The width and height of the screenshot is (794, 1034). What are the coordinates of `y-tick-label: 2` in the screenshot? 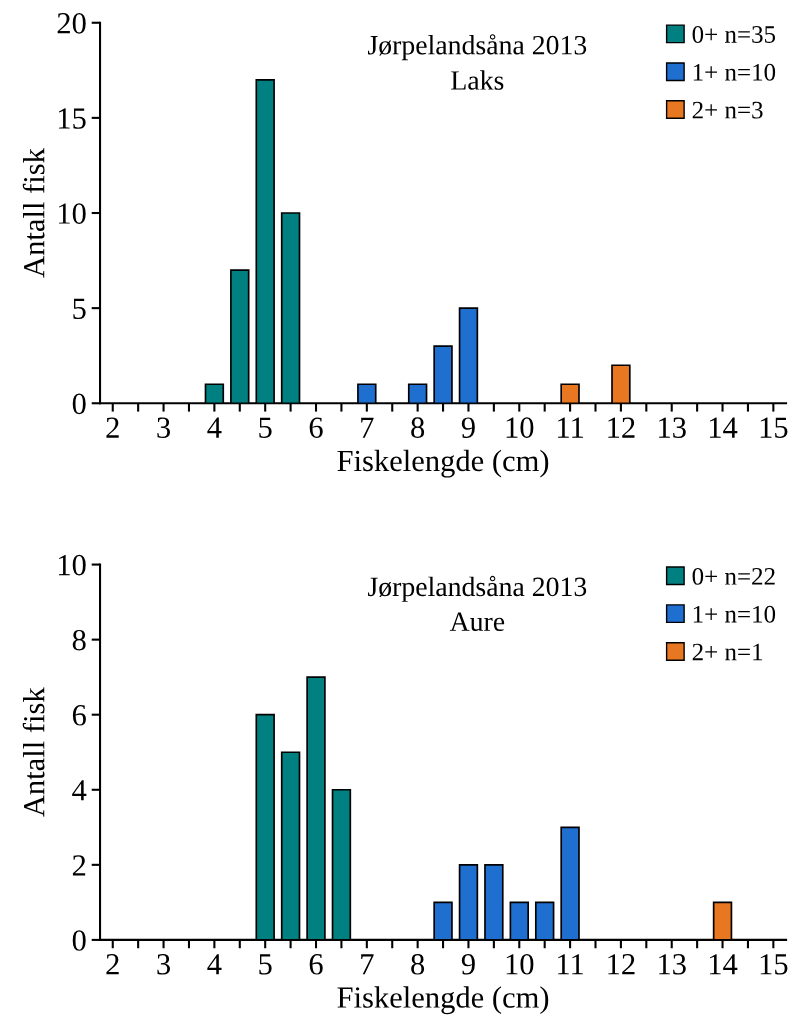 It's located at (79, 865).